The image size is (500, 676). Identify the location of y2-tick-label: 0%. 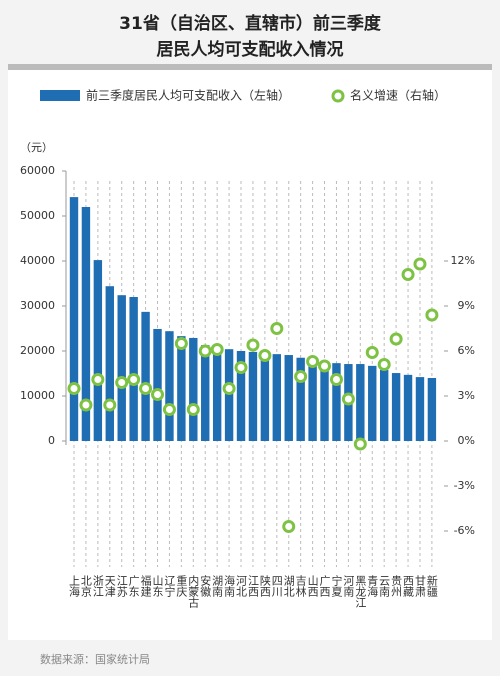
(466, 440).